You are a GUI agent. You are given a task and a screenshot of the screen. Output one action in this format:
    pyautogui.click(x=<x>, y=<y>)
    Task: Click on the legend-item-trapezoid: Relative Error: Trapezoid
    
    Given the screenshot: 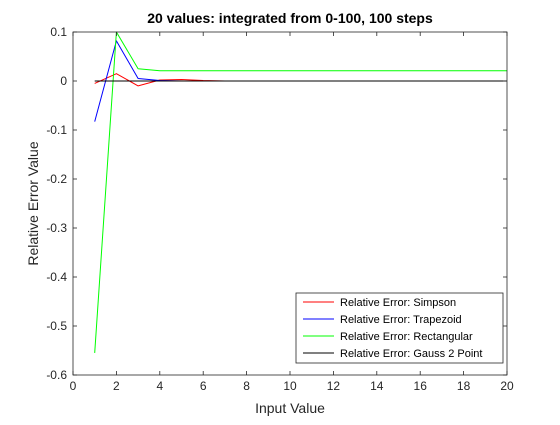 What is the action you would take?
    pyautogui.click(x=382, y=320)
    